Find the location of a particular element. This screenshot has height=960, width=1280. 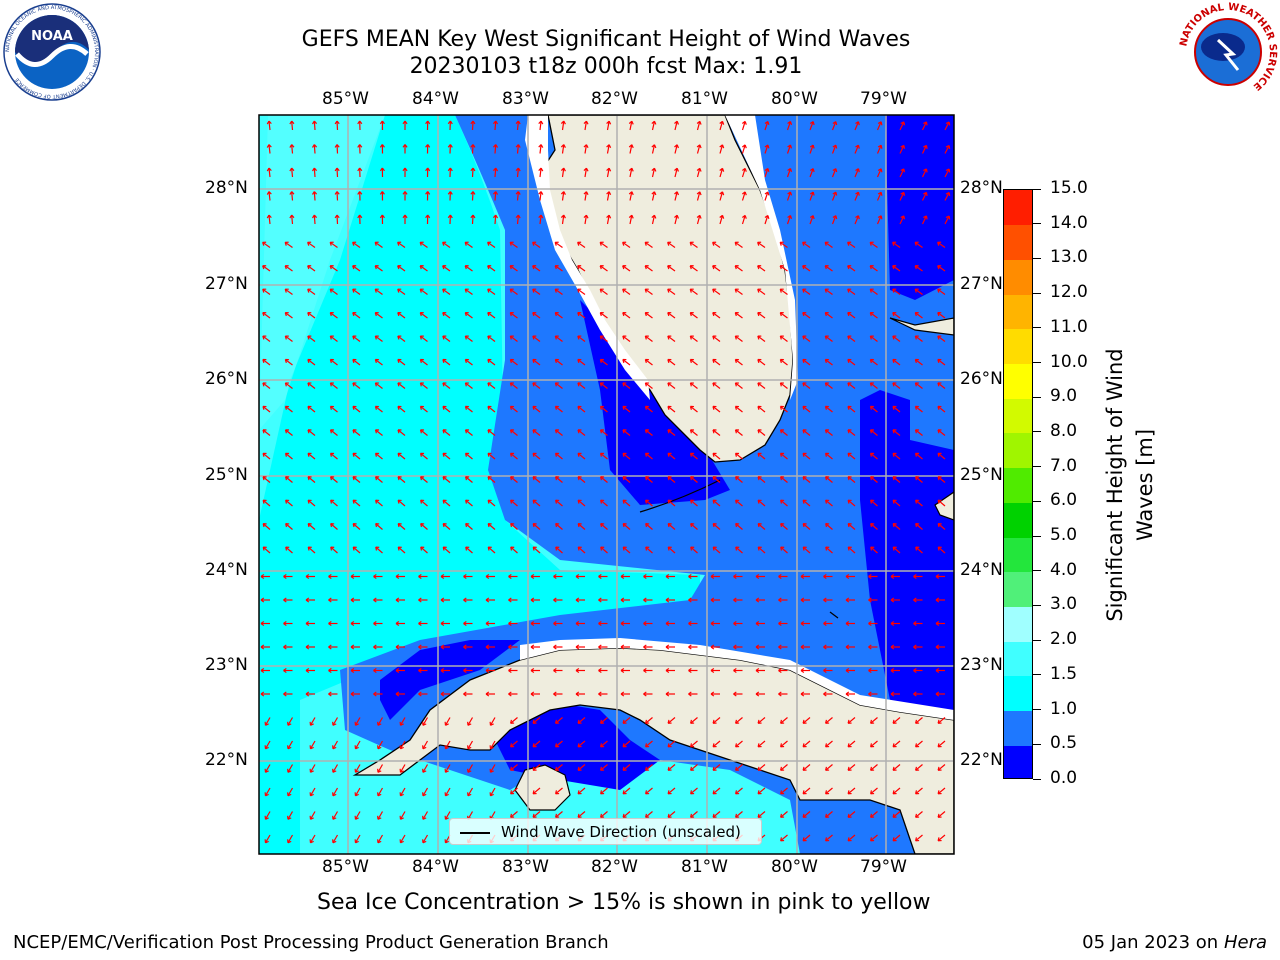

lat-label-left: 28°N is located at coordinates (226, 188).